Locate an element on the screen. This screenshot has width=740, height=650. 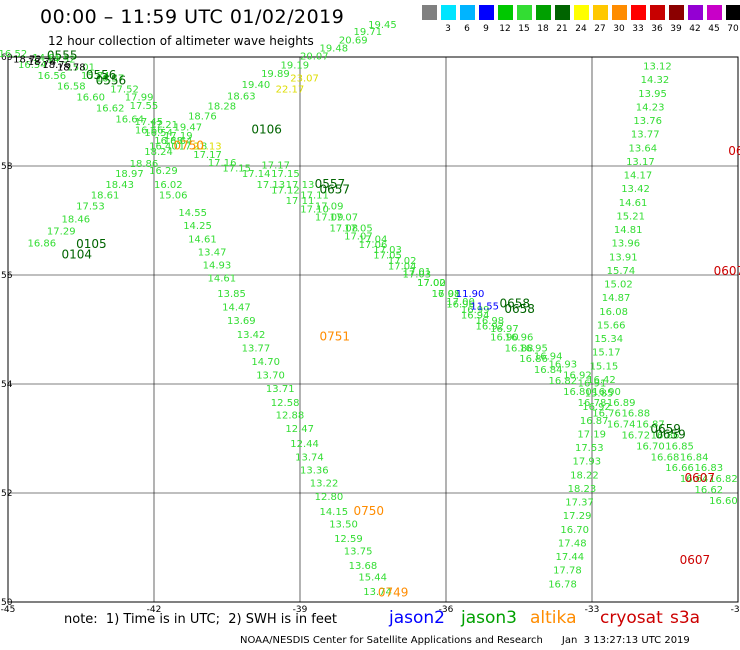
swh-value-label: 14.47 is located at coordinates (236, 307).